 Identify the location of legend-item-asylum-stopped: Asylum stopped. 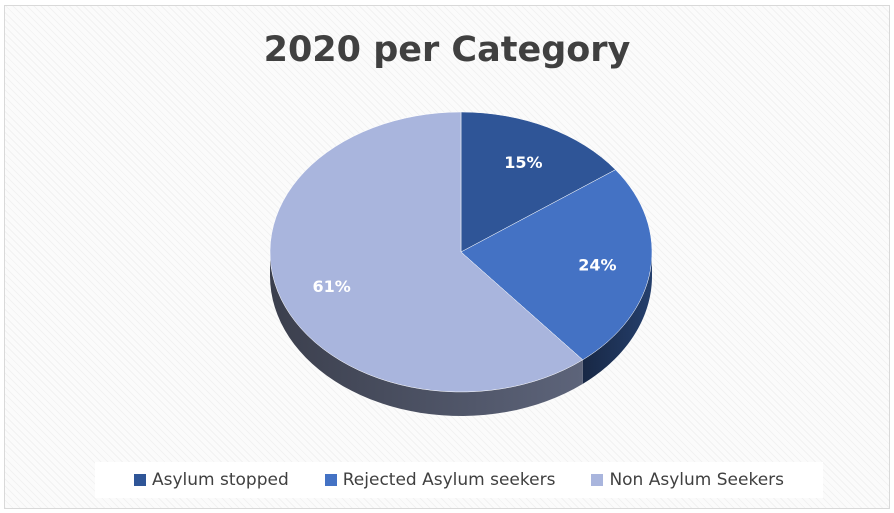
(211, 480).